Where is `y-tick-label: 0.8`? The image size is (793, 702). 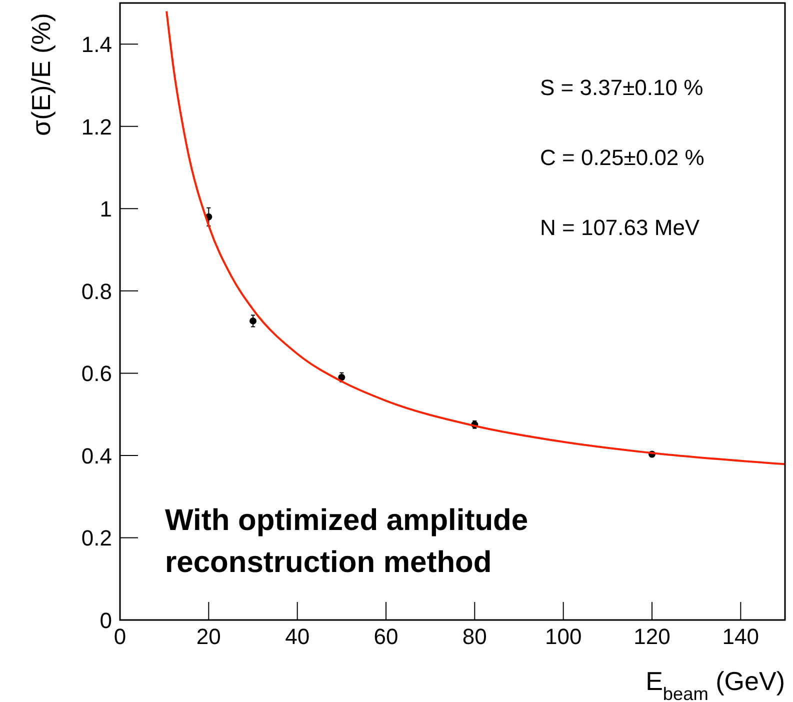
y-tick-label: 0.8 is located at coordinates (96, 291).